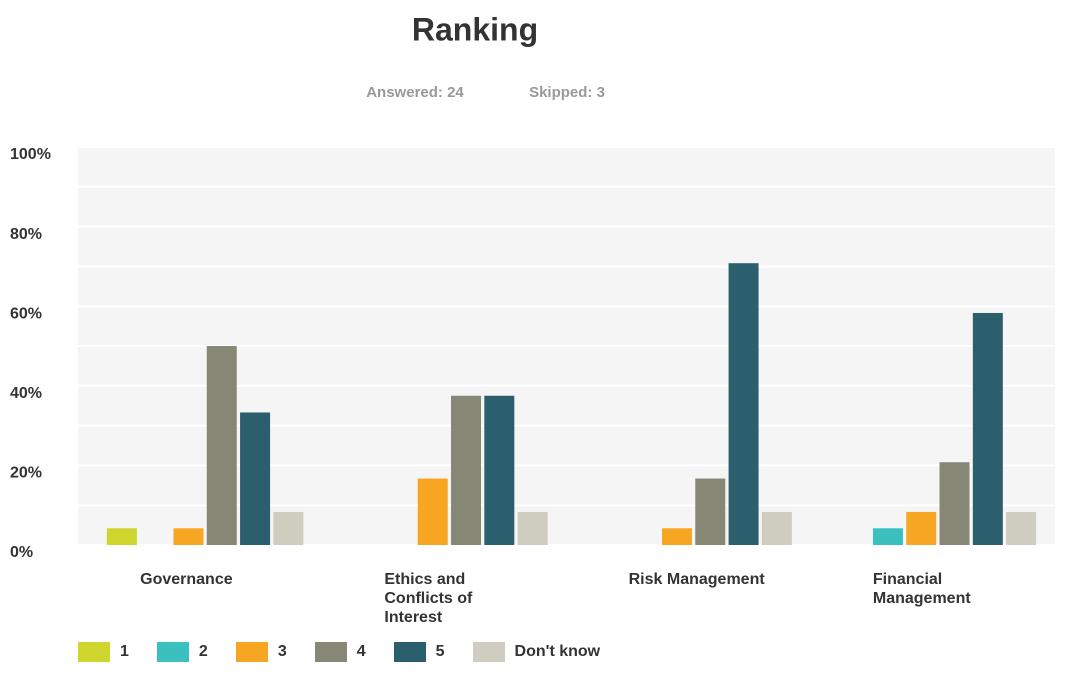  What do you see at coordinates (415, 92) in the screenshot?
I see `subtitle: Answered: 24` at bounding box center [415, 92].